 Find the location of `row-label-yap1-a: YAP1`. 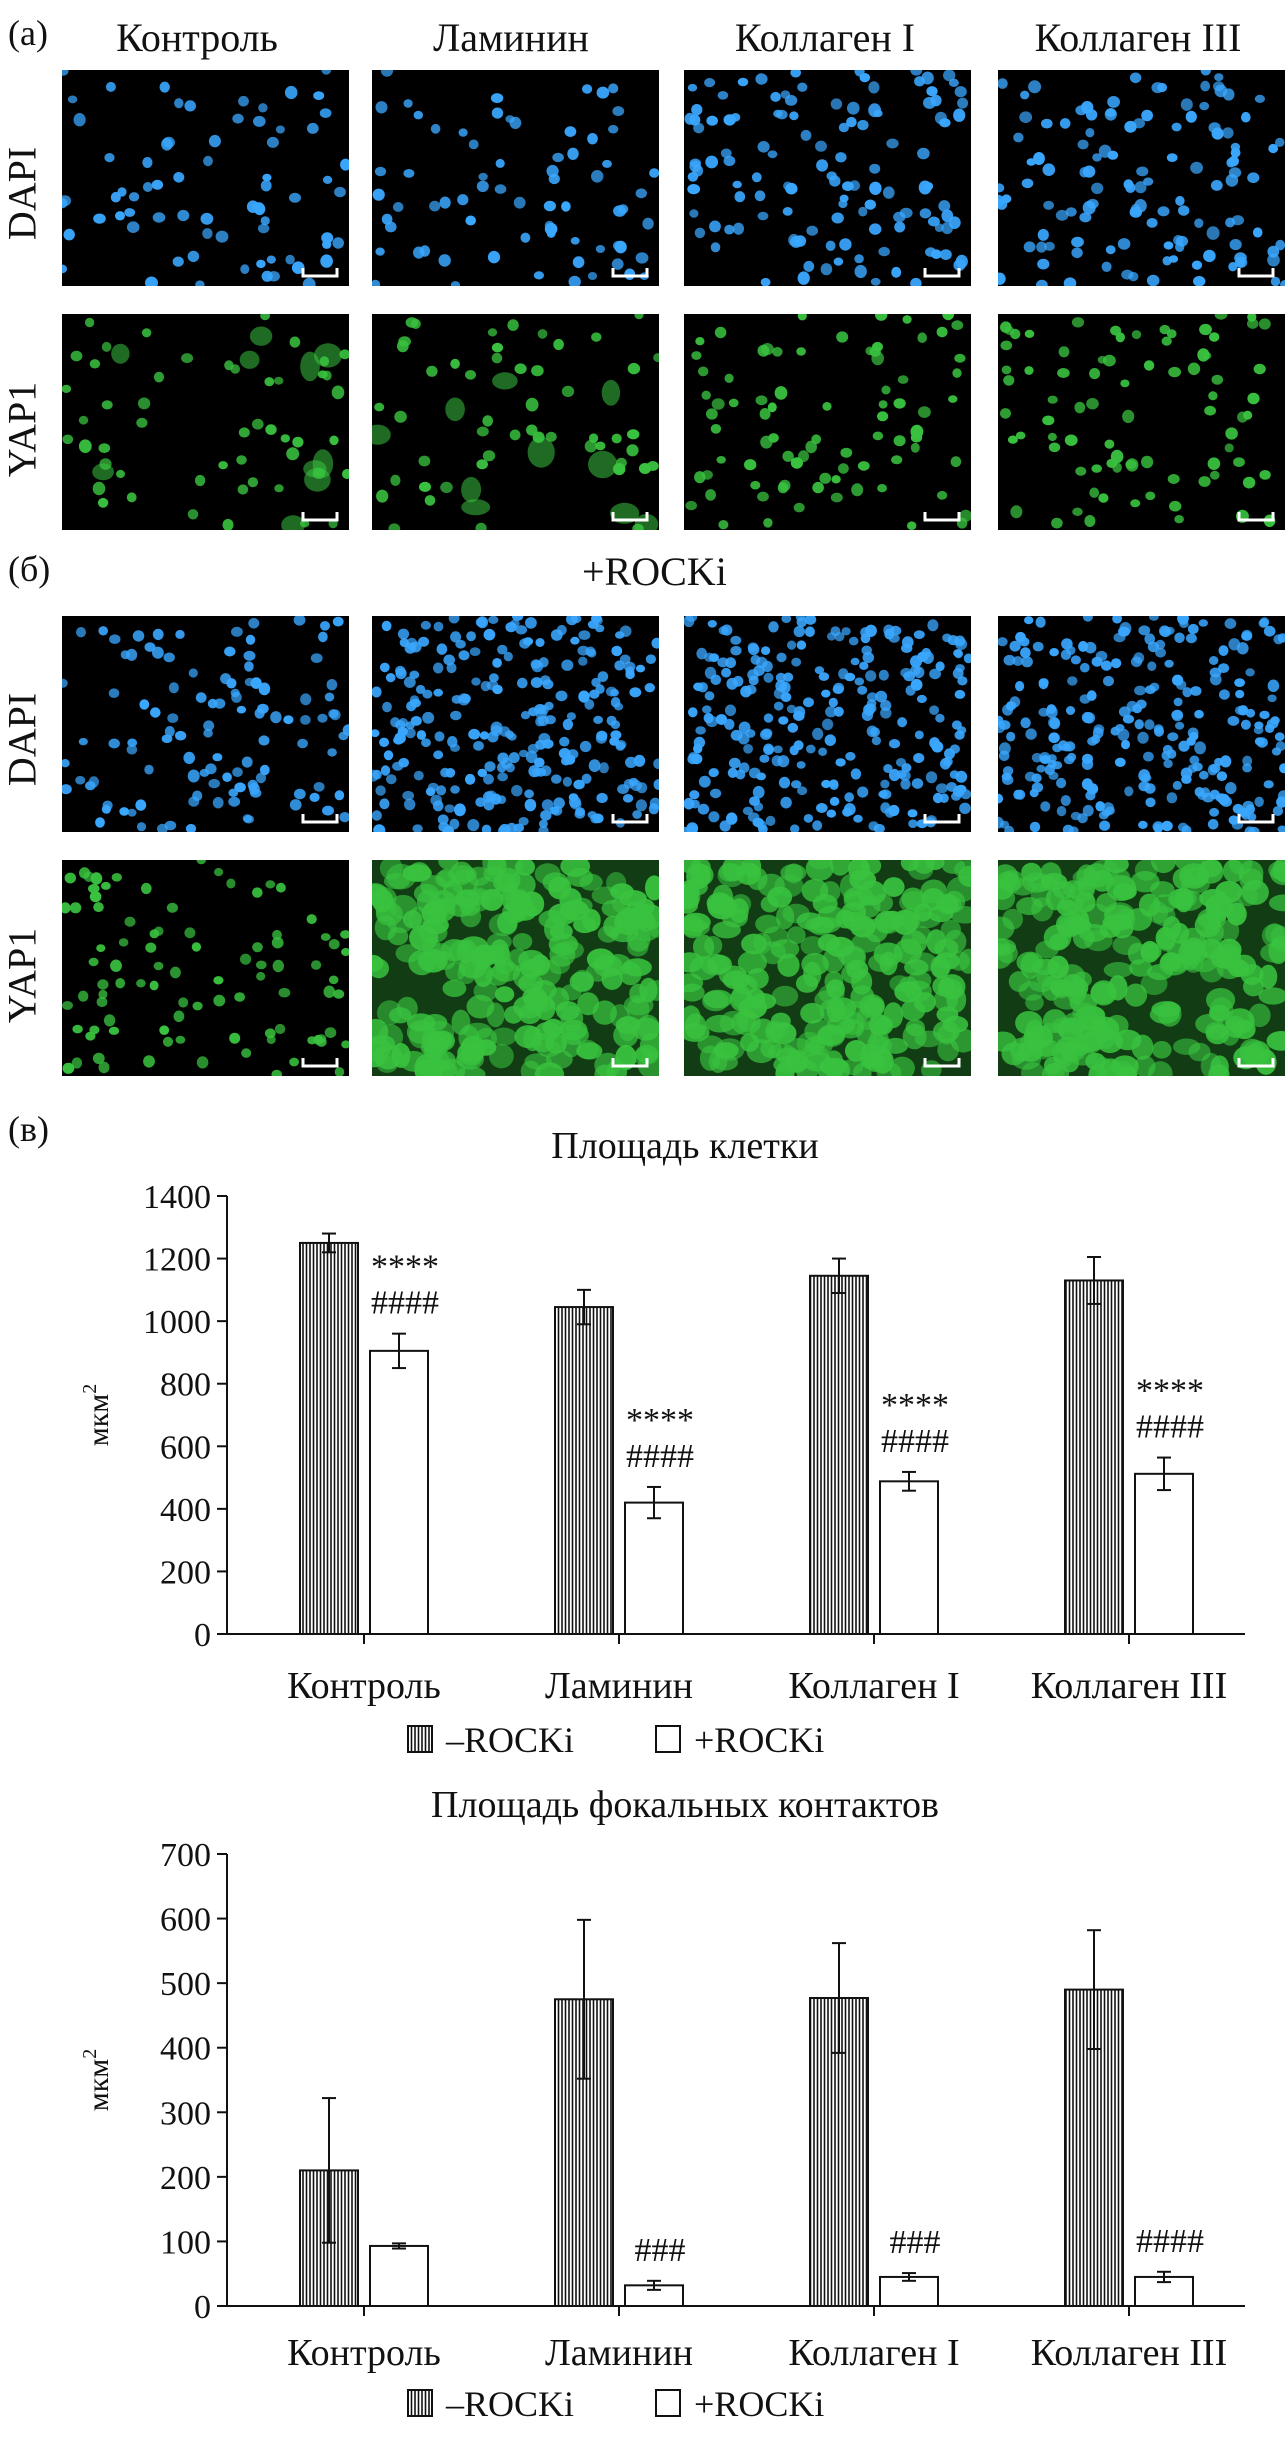

row-label-yap1-a: YAP1 is located at coordinates (22, 429).